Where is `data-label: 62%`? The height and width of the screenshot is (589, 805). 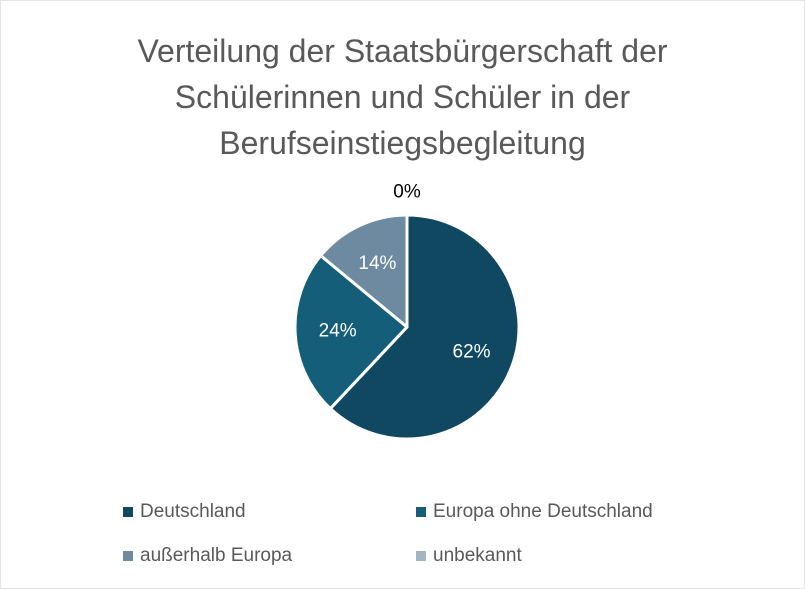 data-label: 62% is located at coordinates (472, 352).